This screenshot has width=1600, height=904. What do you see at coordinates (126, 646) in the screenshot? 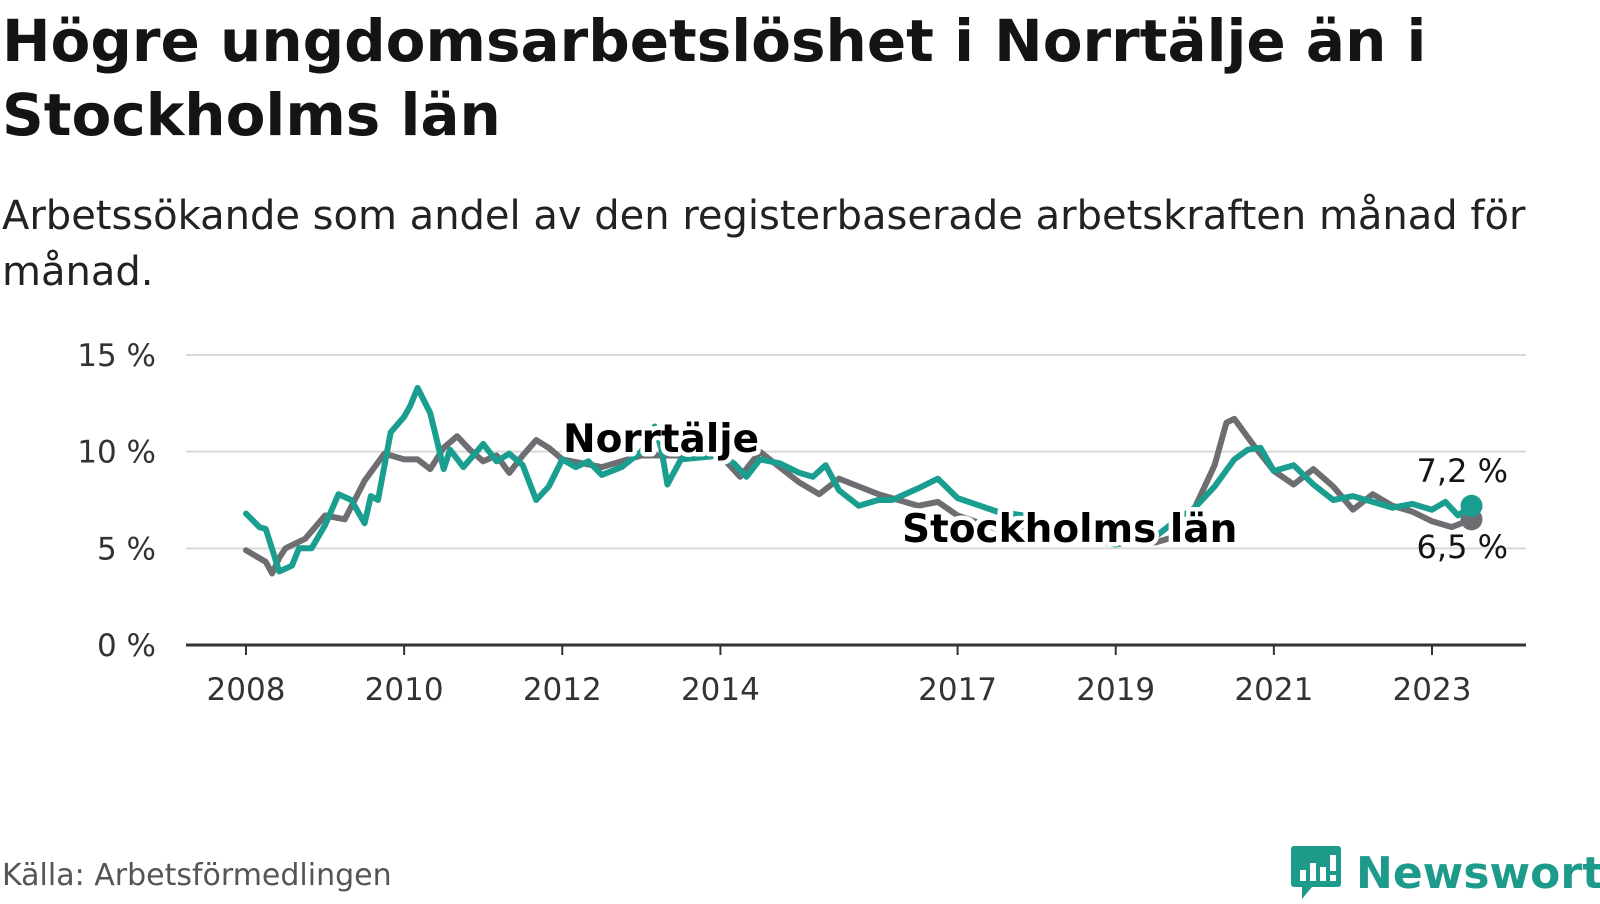
I see `y-tick-label: 0 %` at bounding box center [126, 646].